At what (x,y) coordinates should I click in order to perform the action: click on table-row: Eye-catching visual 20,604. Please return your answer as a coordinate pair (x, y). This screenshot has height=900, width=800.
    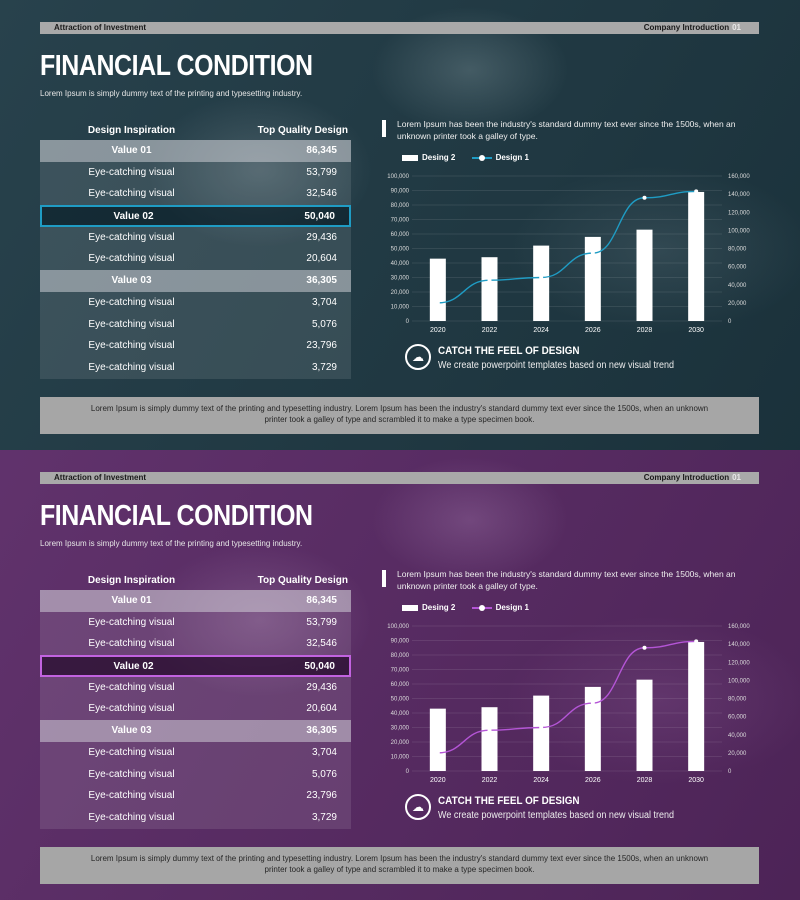
    Looking at the image, I should click on (195, 259).